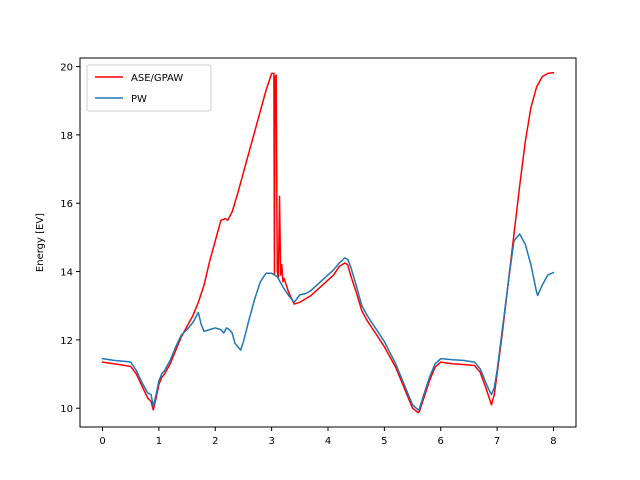 This screenshot has width=640, height=480. I want to click on x-tick-label: 2, so click(215, 441).